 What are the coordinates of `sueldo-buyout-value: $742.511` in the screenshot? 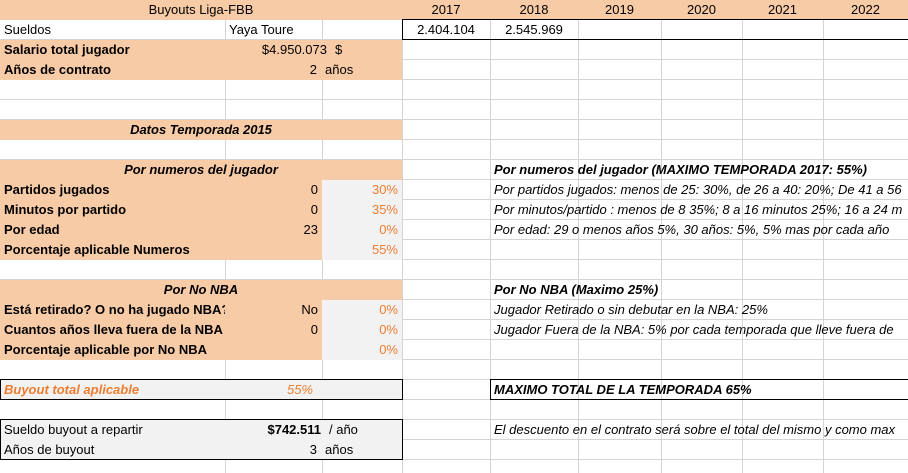 It's located at (275, 430).